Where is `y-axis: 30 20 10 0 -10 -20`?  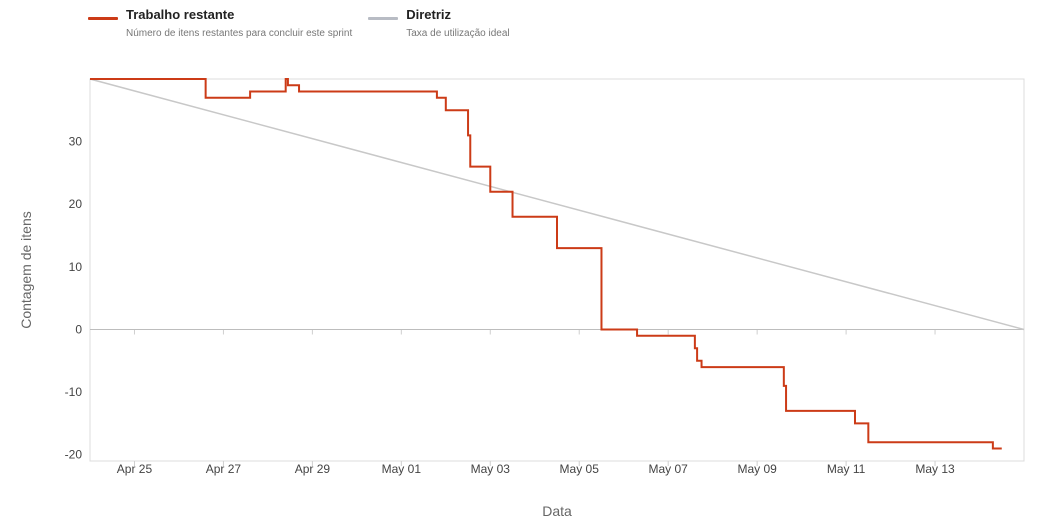
y-axis: 30 20 10 0 -10 -20 is located at coordinates (74, 298).